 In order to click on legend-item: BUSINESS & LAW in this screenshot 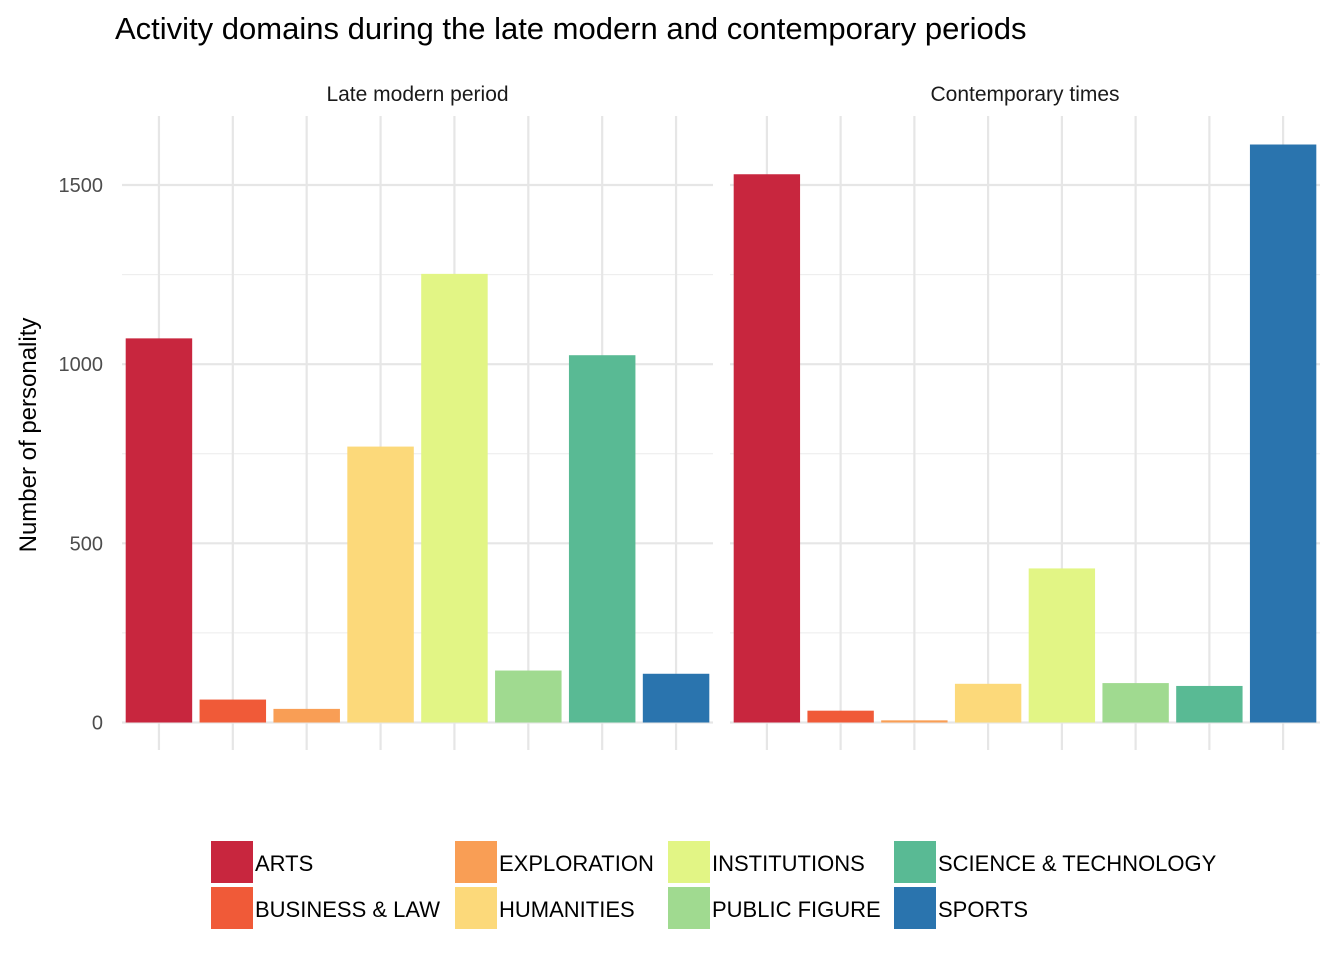, I will do `click(325, 908)`.